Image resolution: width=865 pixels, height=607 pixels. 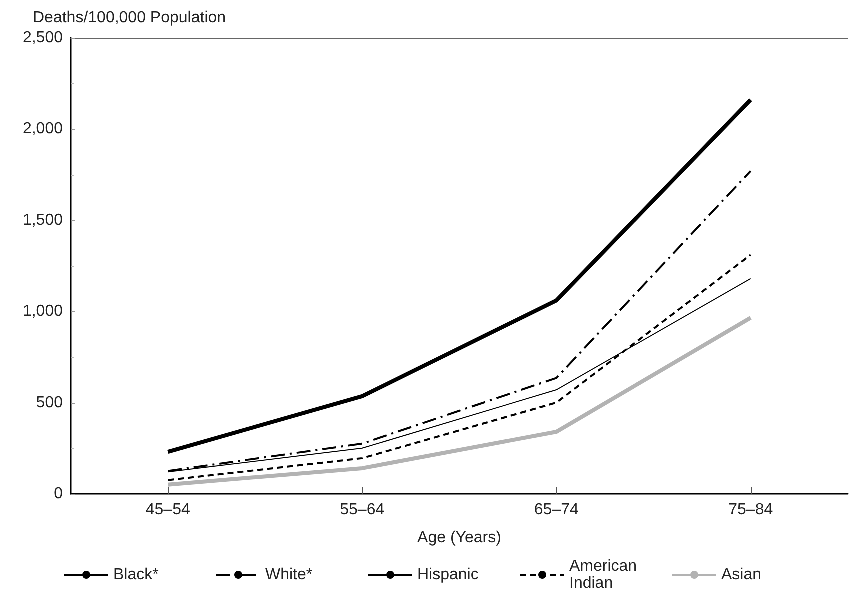 What do you see at coordinates (751, 510) in the screenshot?
I see `x-tick-label: 75–84` at bounding box center [751, 510].